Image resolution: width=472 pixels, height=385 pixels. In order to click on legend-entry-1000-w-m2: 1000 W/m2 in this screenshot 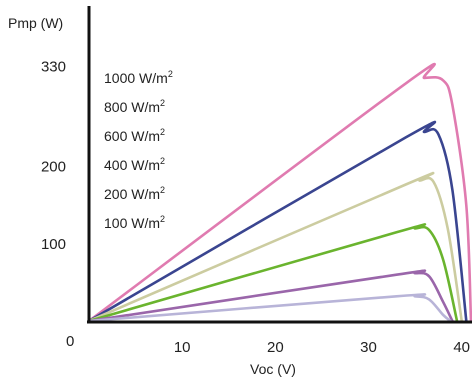, I will do `click(138, 77)`.